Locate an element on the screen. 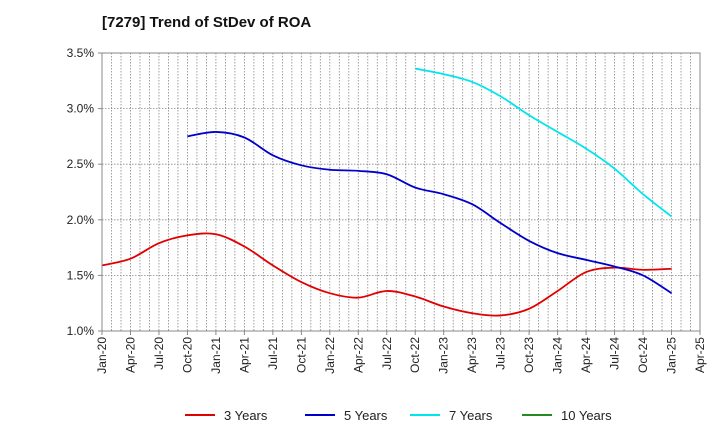  x-tick-label: Jan-20 is located at coordinates (102, 355).